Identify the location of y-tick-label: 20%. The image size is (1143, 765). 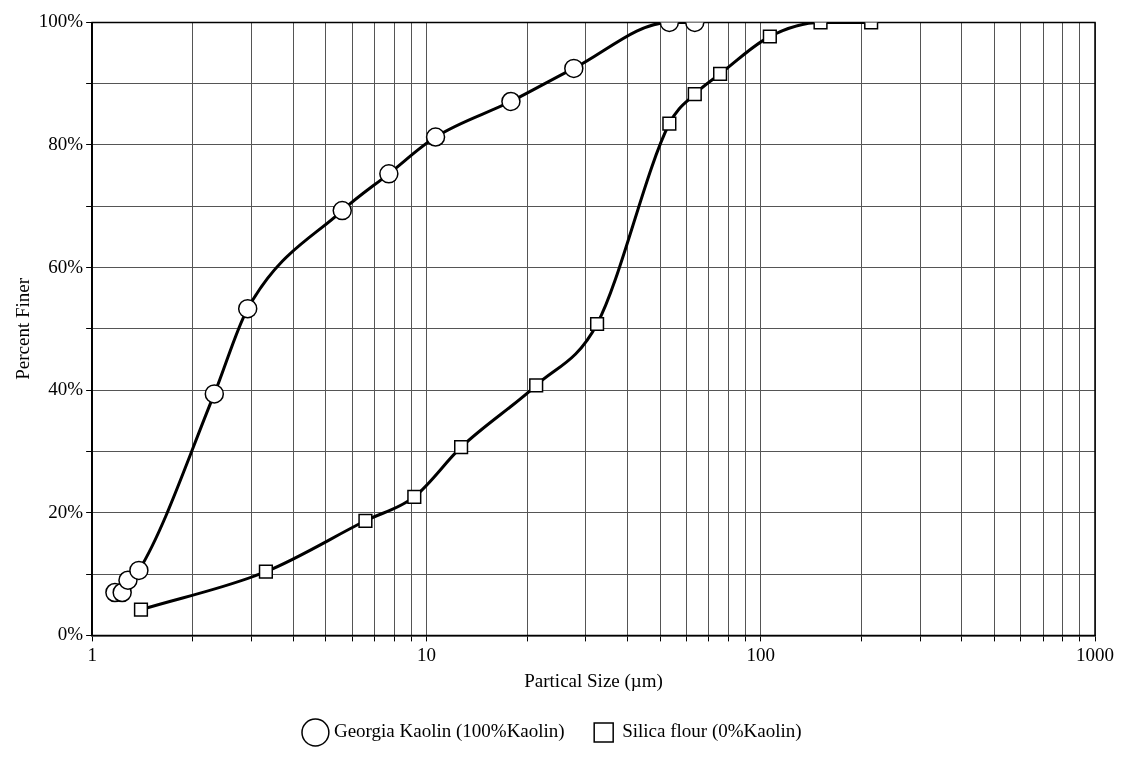
(66, 511).